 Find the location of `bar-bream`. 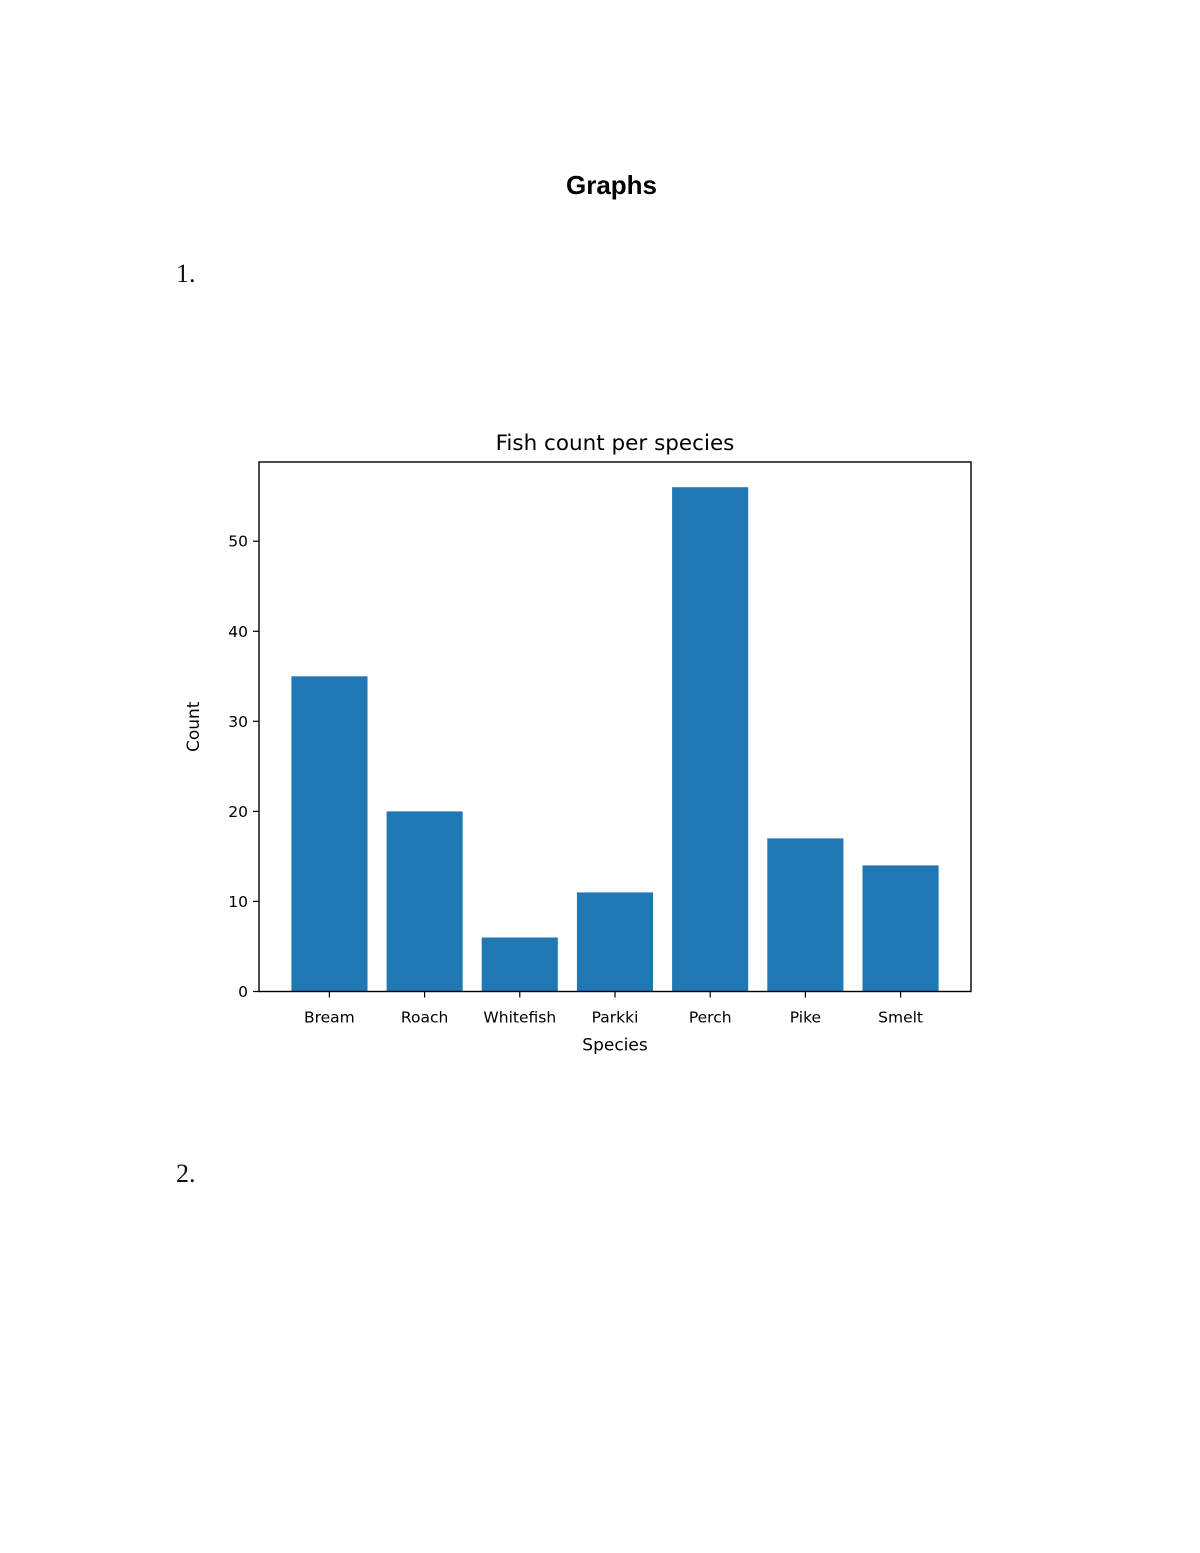

bar-bream is located at coordinates (329, 834).